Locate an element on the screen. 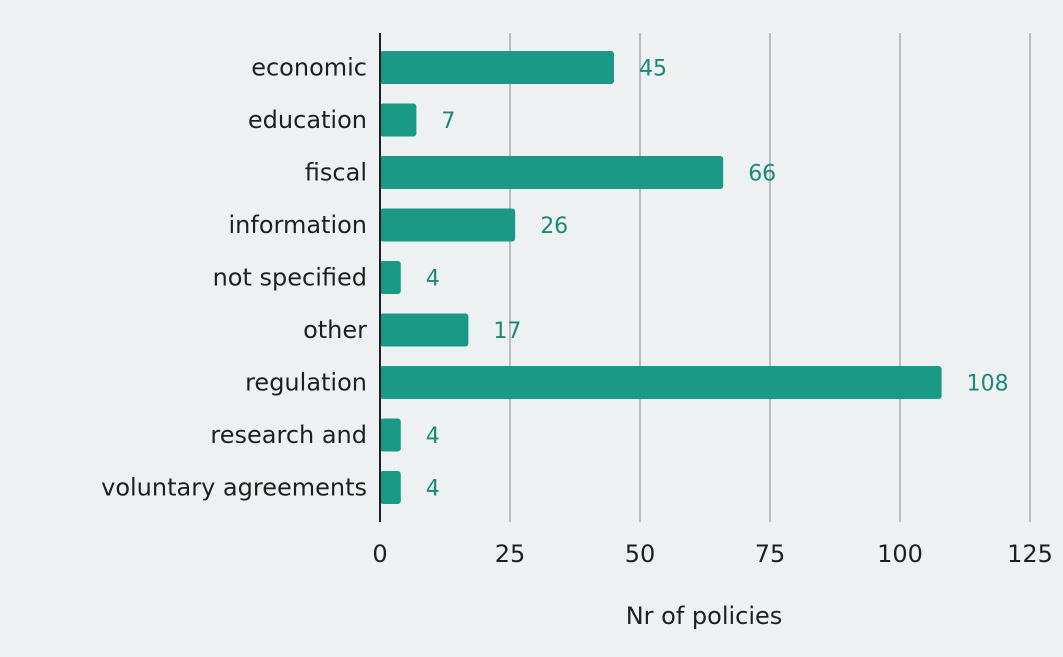 Image resolution: width=1063 pixels, height=657 pixels. category-label: not specified is located at coordinates (290, 278).